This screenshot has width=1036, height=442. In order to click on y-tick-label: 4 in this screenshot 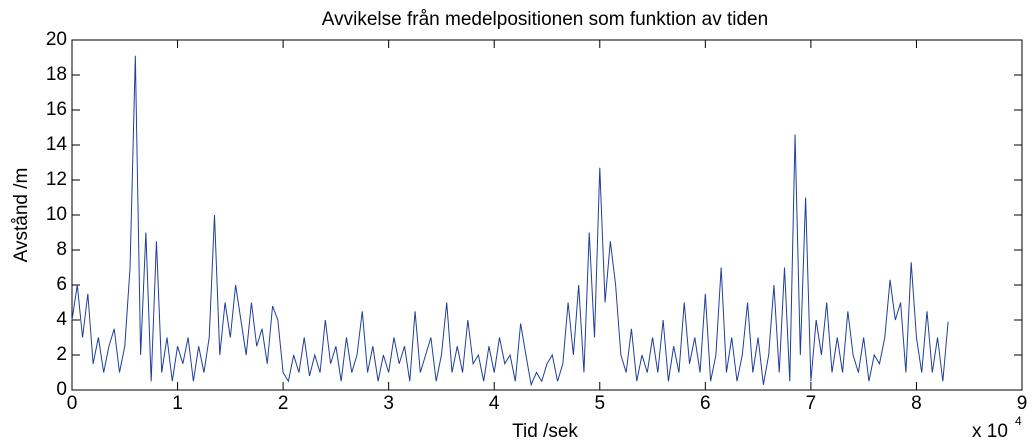, I will do `click(61, 319)`.